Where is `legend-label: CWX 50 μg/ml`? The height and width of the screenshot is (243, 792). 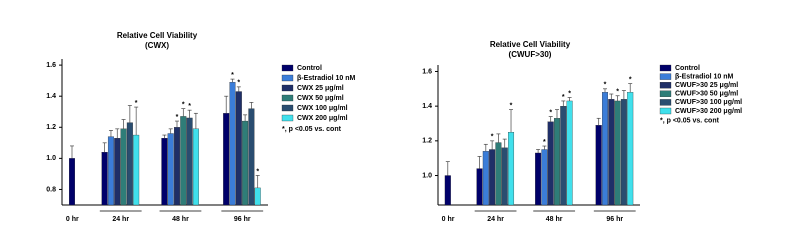
legend-label: CWX 50 μg/ml is located at coordinates (320, 98).